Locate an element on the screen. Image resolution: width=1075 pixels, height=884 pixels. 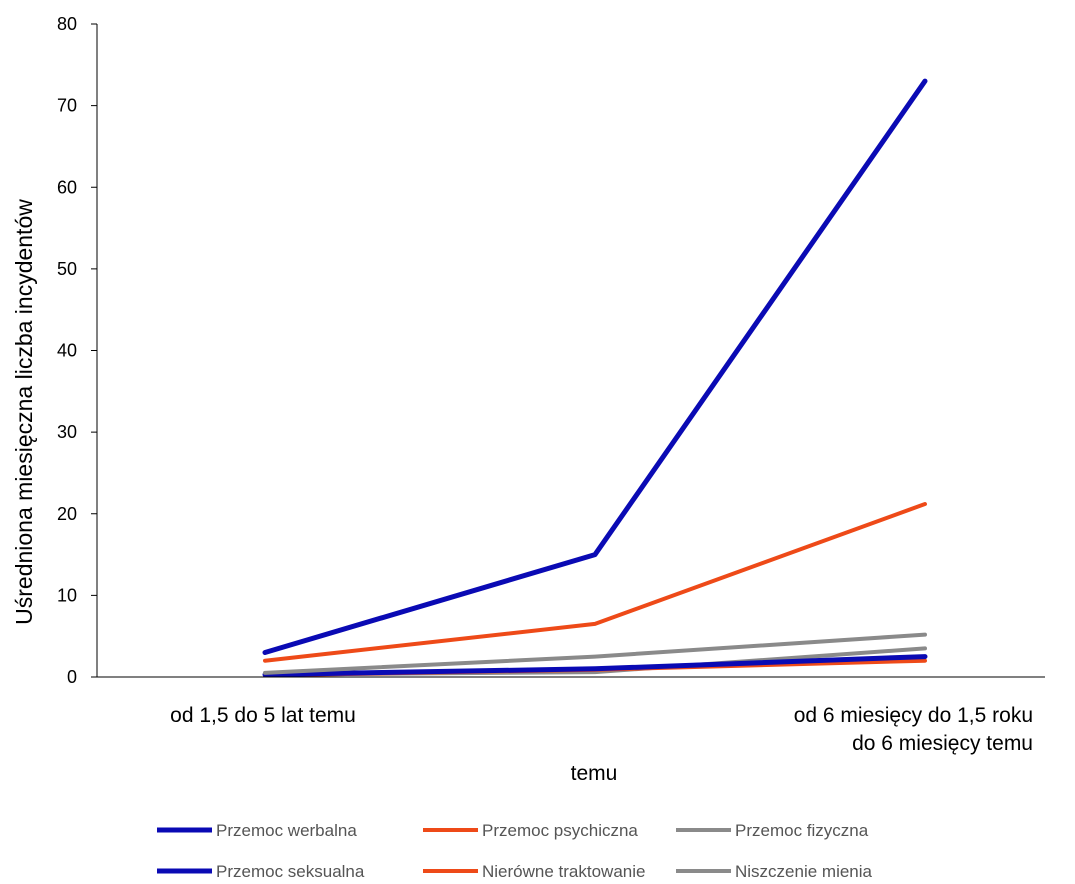
legend-label: Przemoc fizyczna is located at coordinates (802, 830).